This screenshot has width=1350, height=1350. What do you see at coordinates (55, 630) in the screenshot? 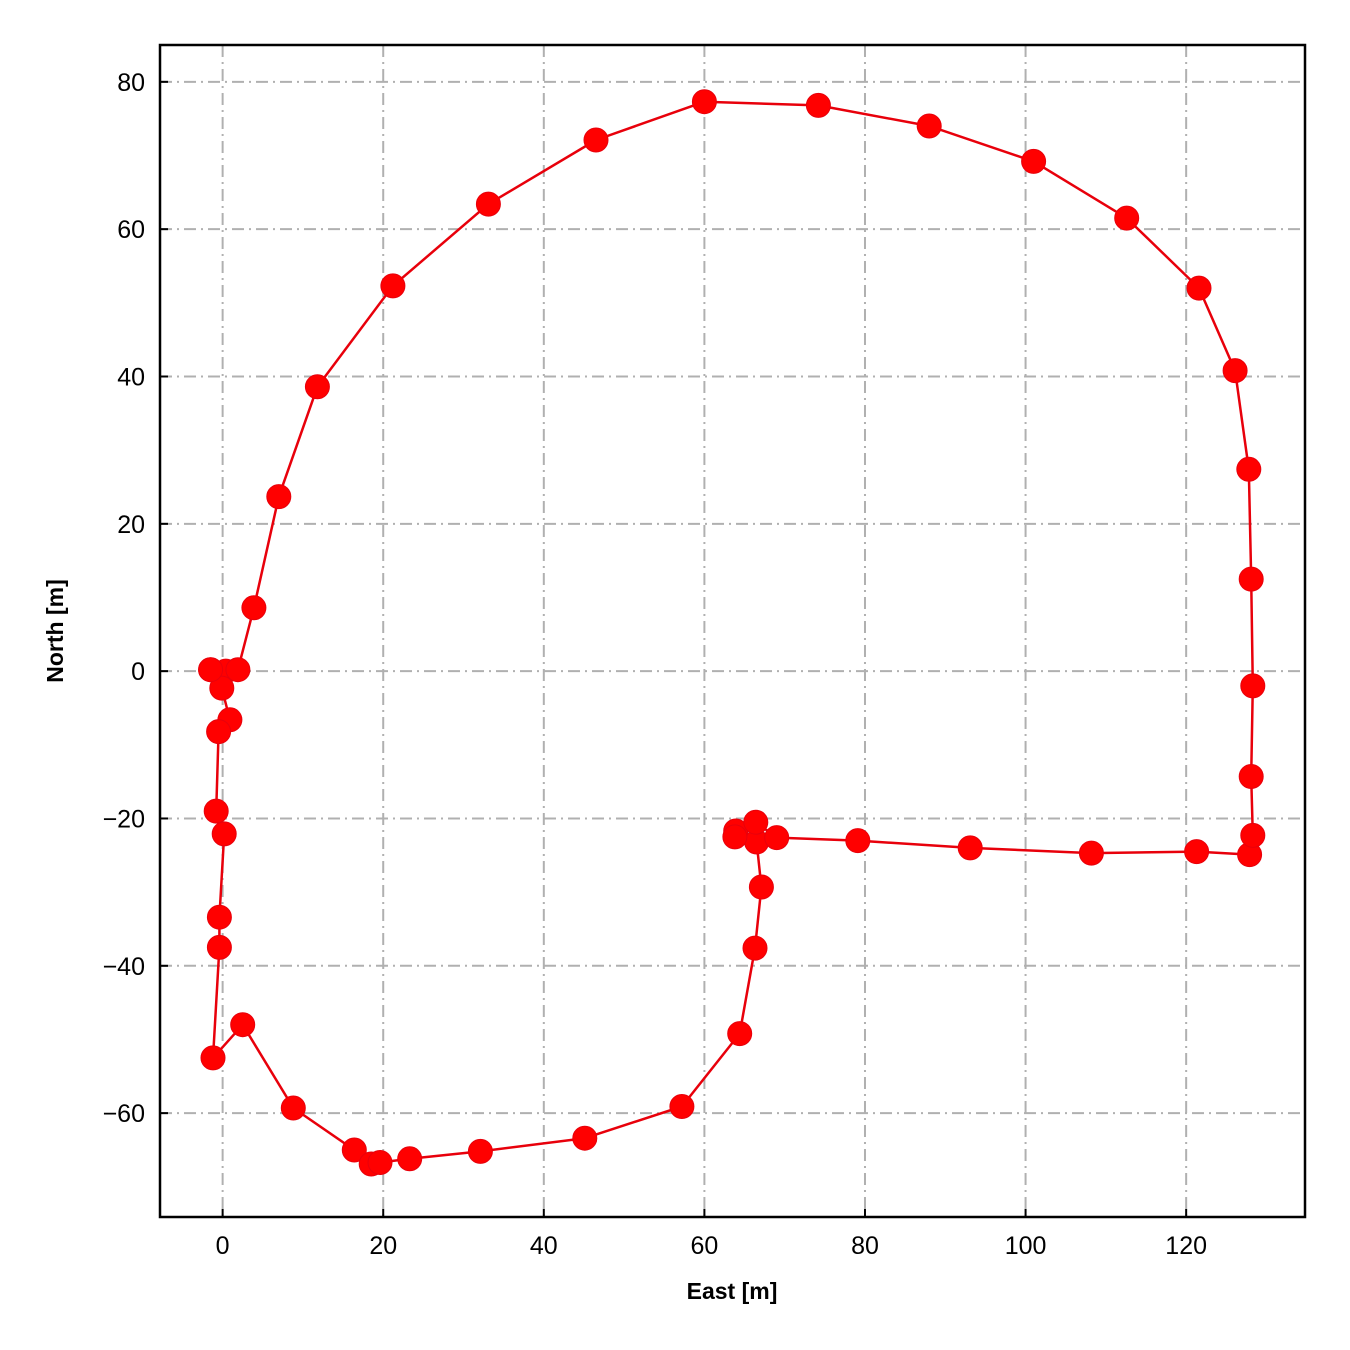
I see `y-axis-label: North [m]` at bounding box center [55, 630].